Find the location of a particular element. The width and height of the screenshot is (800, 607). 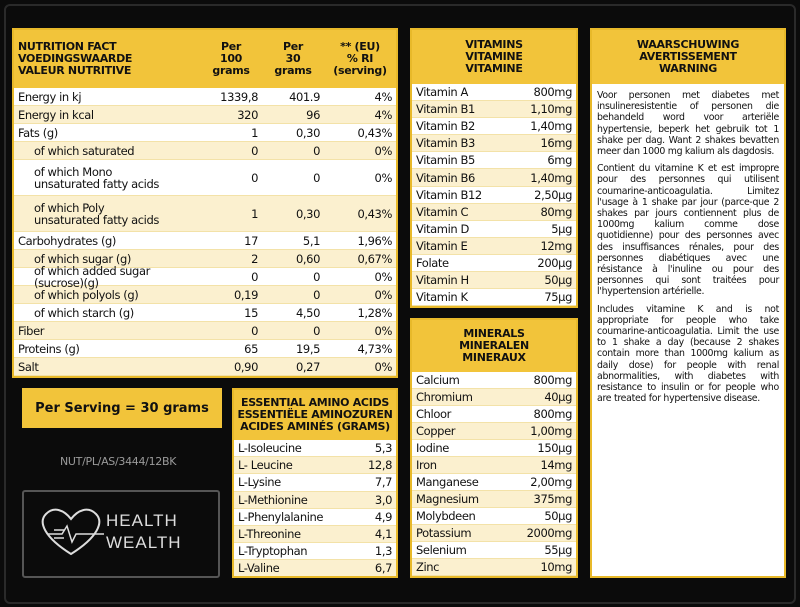

label-line: Fats (g) is located at coordinates (38, 132).